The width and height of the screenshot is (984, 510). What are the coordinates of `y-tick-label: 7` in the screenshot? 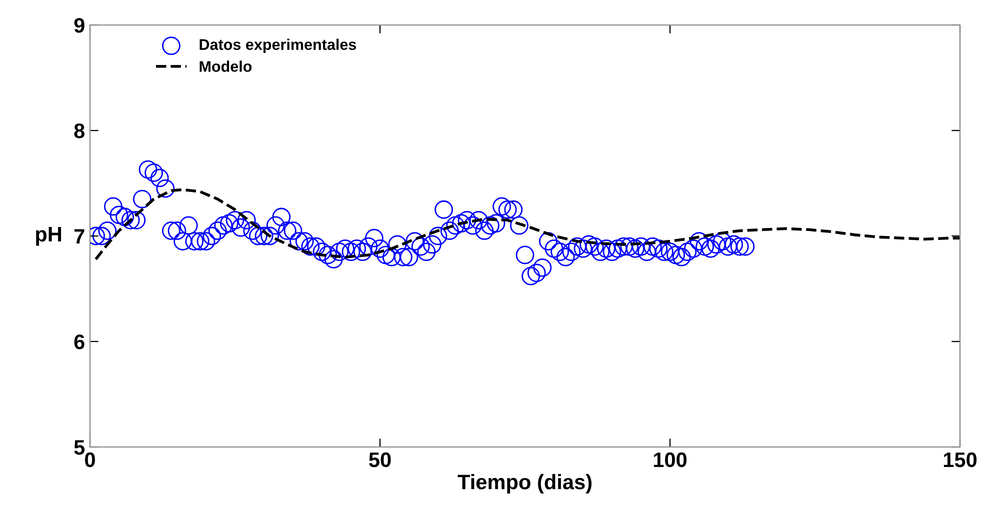 It's located at (79, 236).